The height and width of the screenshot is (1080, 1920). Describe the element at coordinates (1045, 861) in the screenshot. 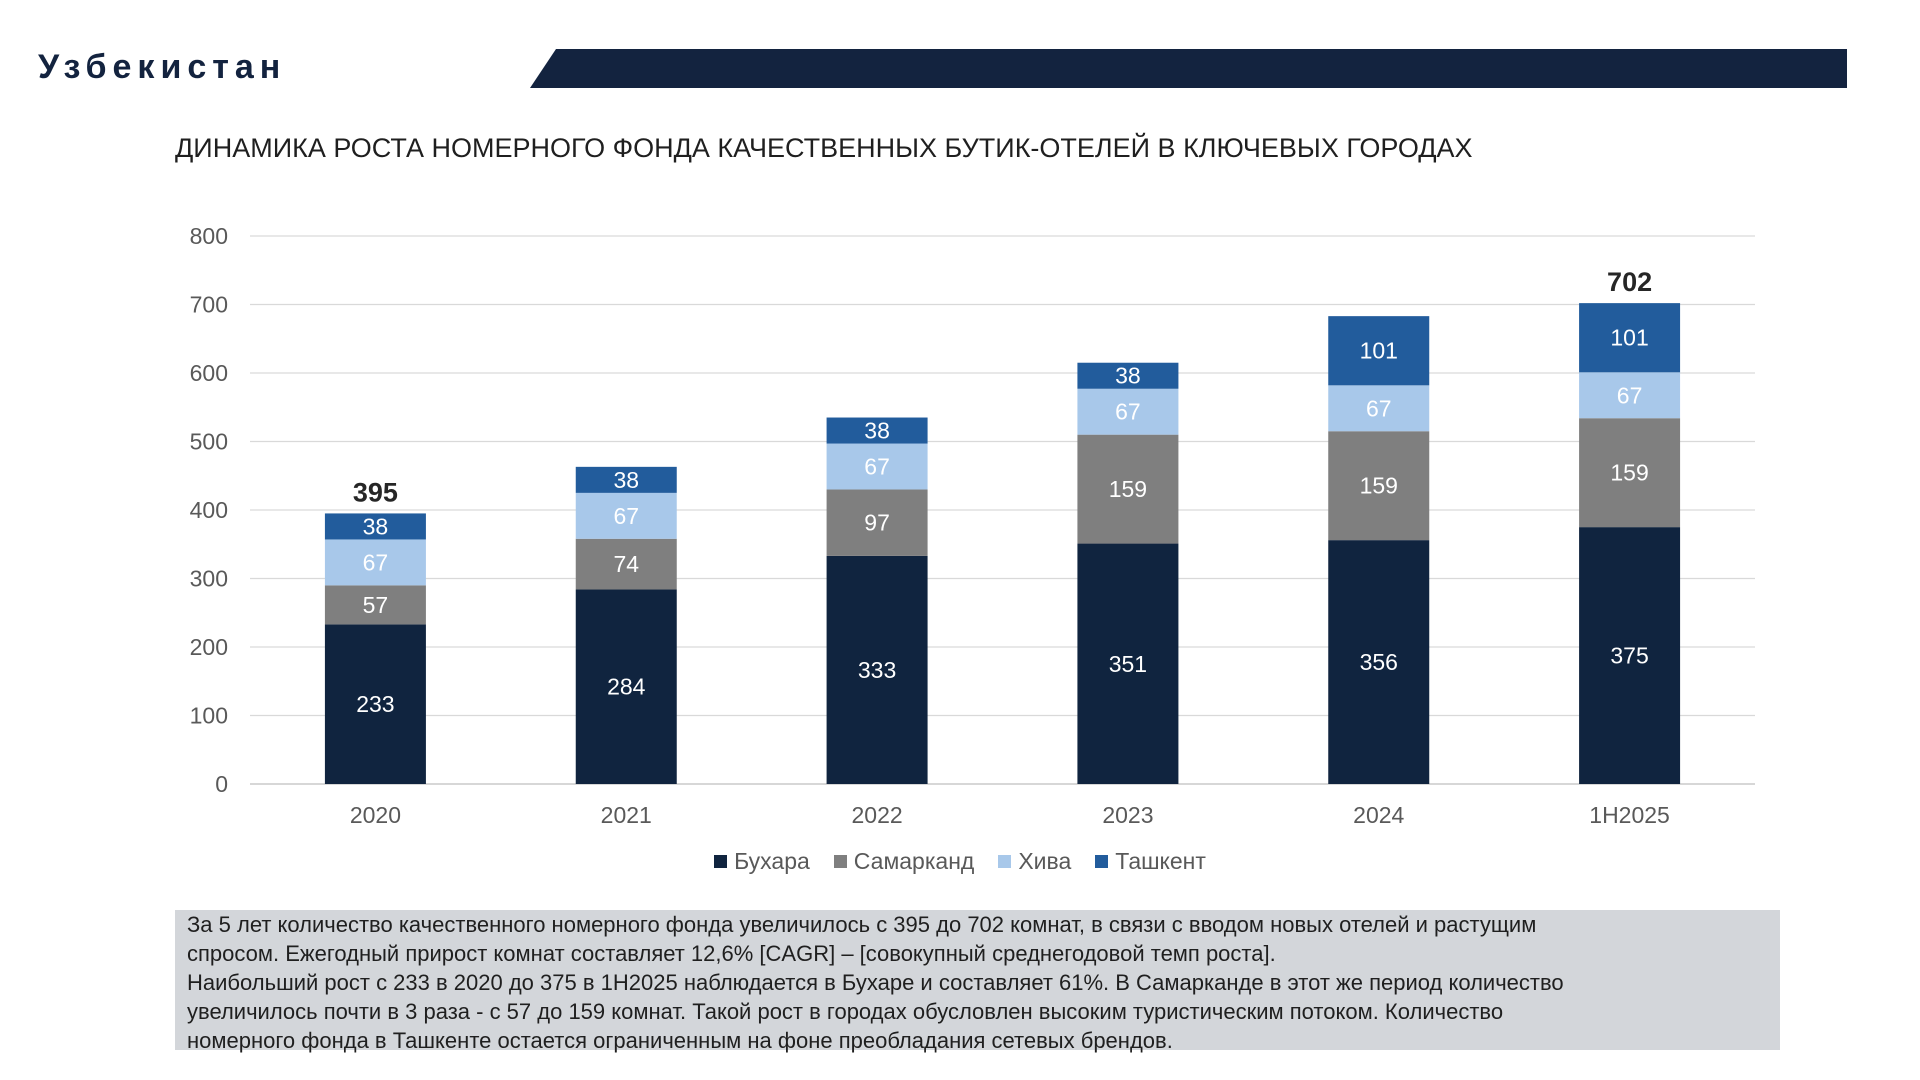

I see `legend-label: Хива` at that location.